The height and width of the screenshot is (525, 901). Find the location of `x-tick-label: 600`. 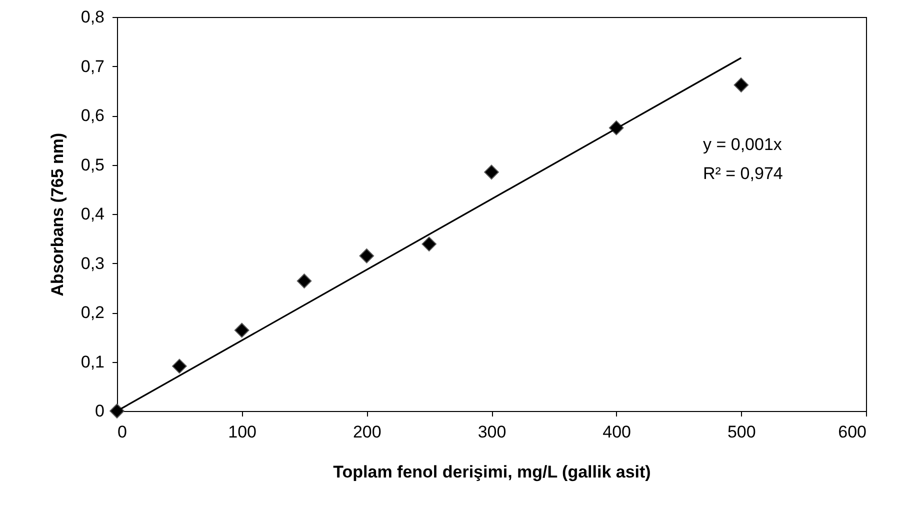

x-tick-label: 600 is located at coordinates (852, 432).